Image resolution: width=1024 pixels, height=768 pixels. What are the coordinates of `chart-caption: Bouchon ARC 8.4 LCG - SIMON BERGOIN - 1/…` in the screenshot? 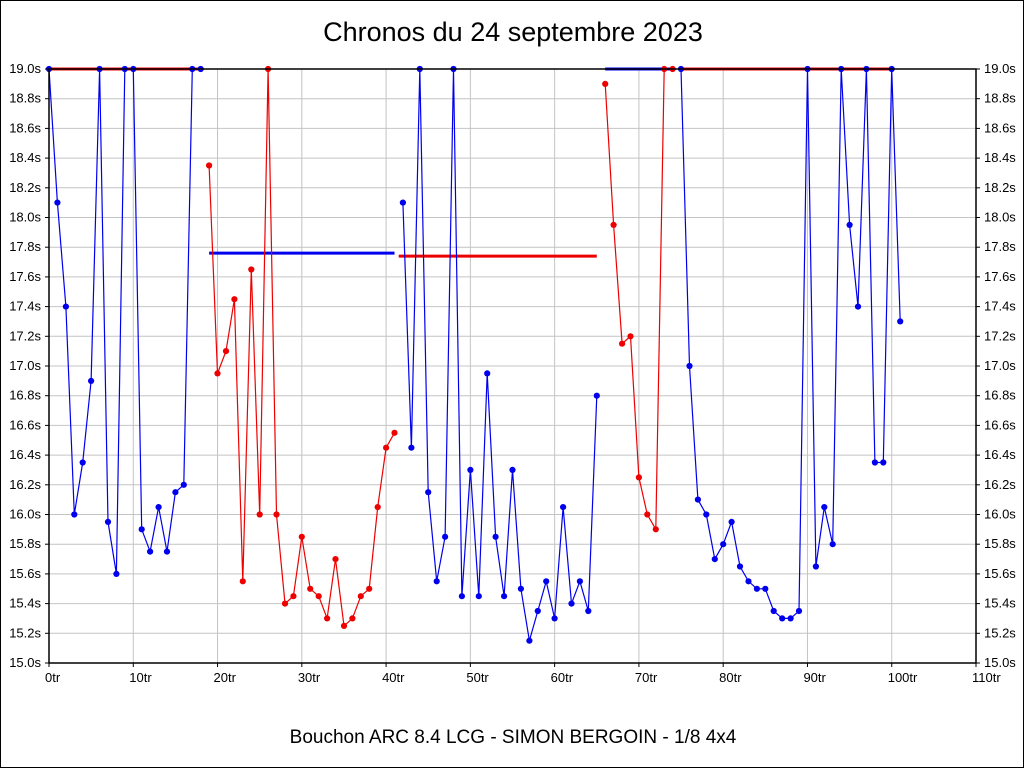 It's located at (513, 737).